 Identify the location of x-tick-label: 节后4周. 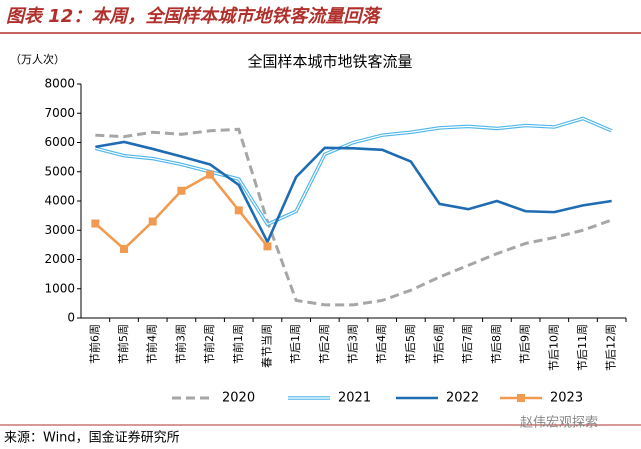
(381, 344).